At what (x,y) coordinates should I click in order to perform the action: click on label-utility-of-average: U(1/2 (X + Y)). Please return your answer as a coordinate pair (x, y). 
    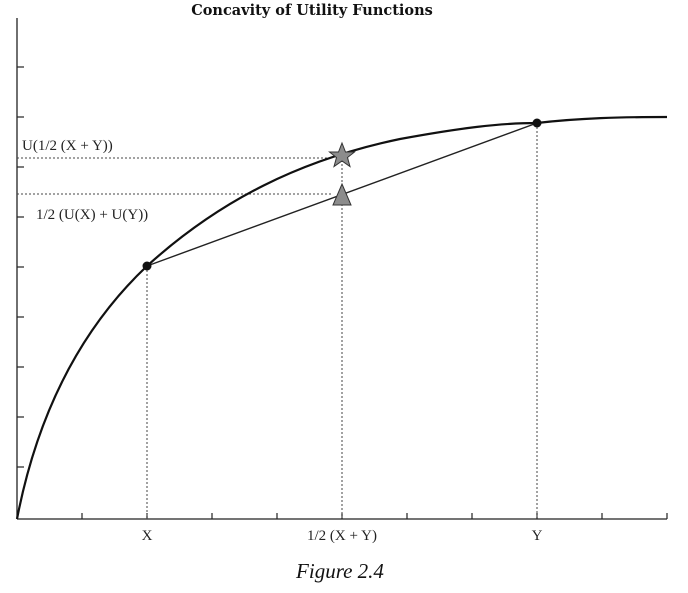
    Looking at the image, I should click on (67, 146).